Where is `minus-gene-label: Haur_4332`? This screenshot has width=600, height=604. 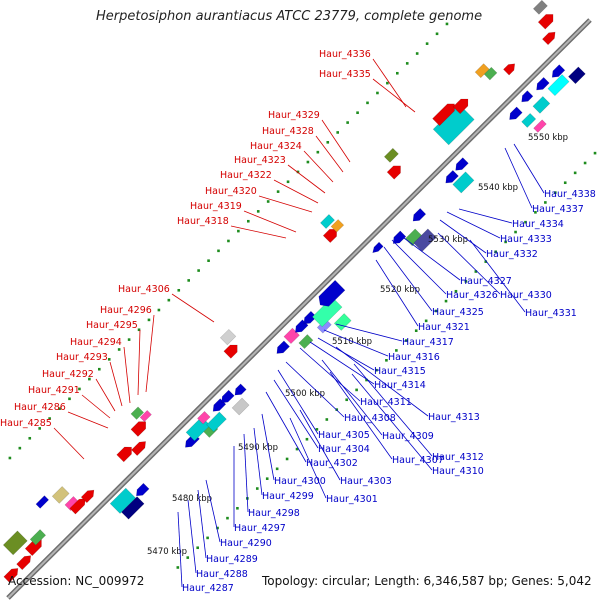
minus-gene-label: Haur_4332 is located at coordinates (512, 254).